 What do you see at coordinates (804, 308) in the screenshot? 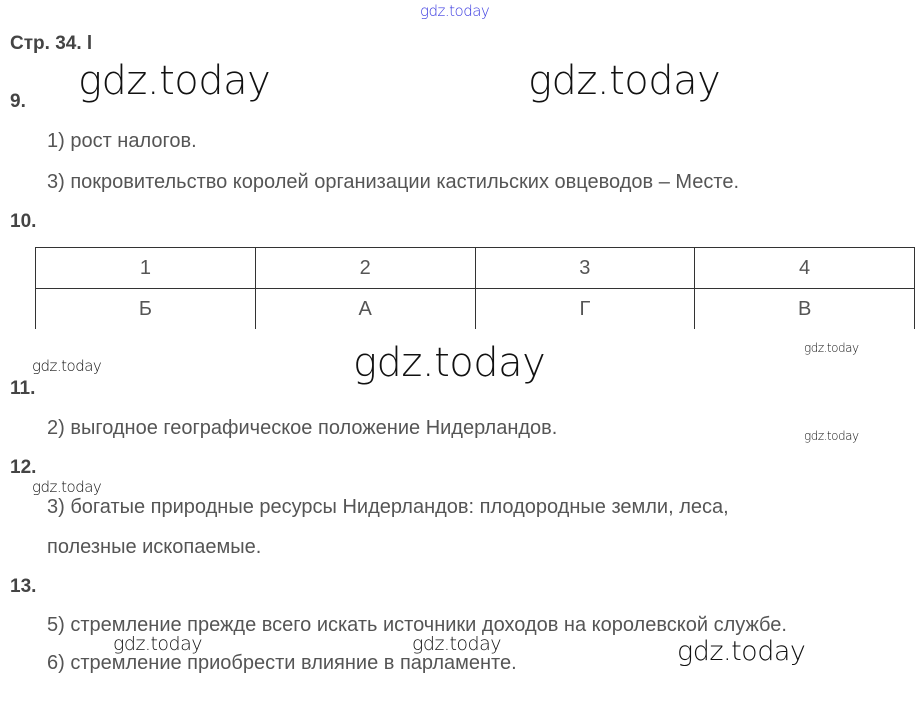
I see `table-cell: В` at bounding box center [804, 308].